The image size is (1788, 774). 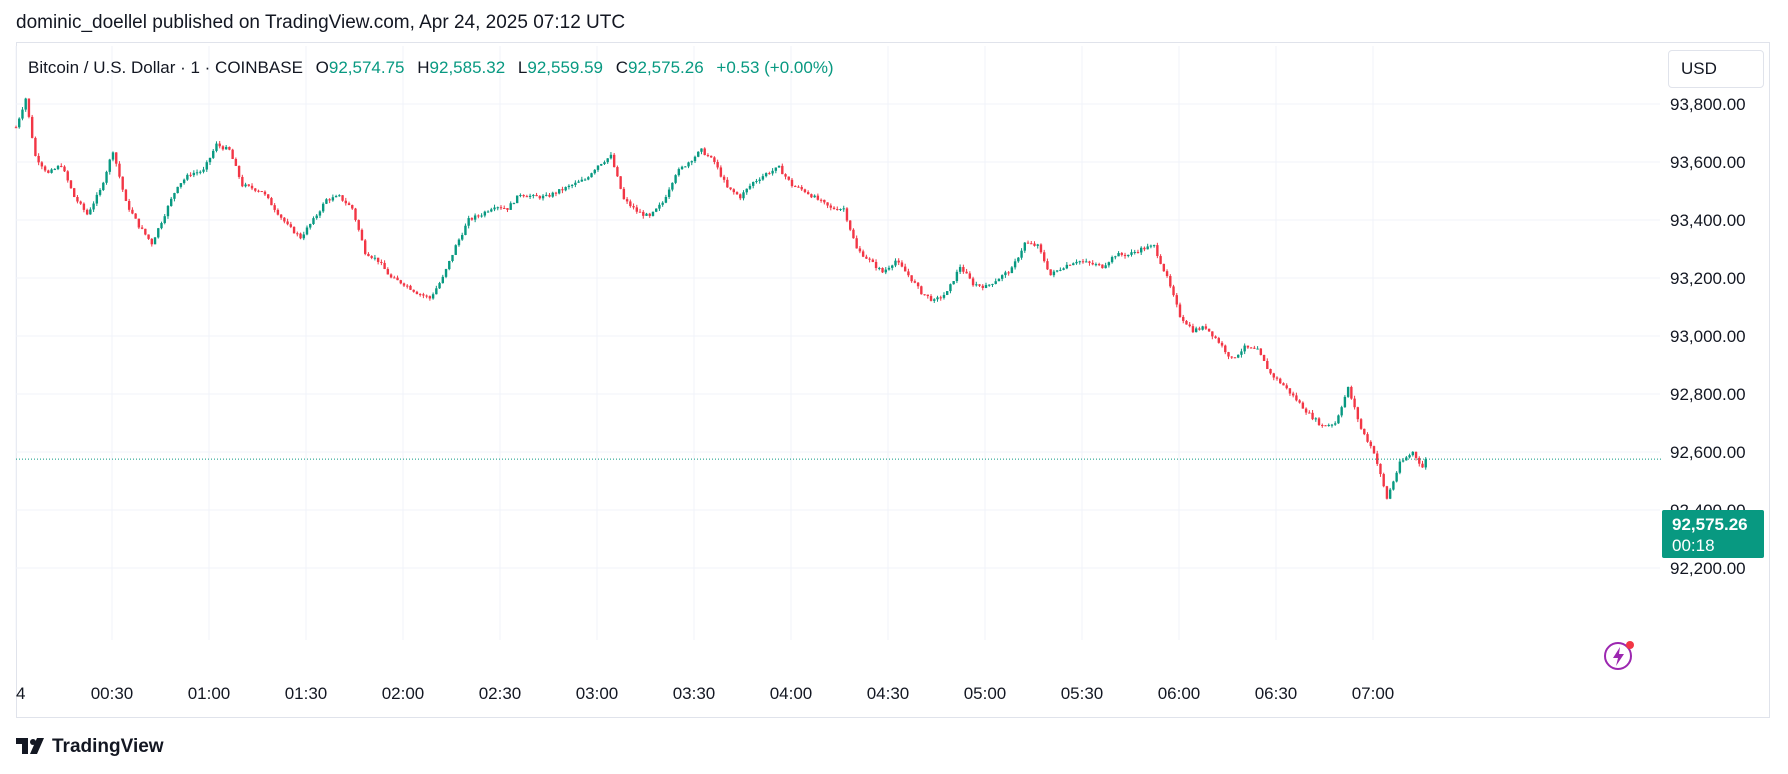 What do you see at coordinates (1708, 452) in the screenshot?
I see `y-tick-label: 92,600.00` at bounding box center [1708, 452].